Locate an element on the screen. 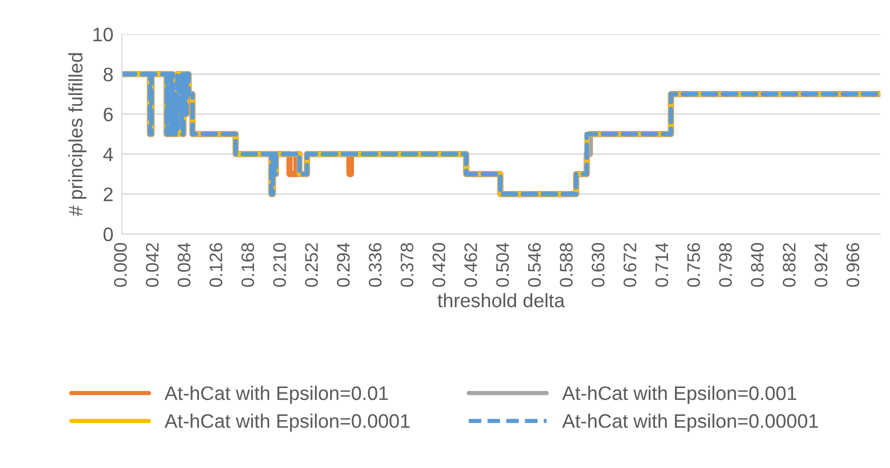 Image resolution: width=890 pixels, height=468 pixels. x-tick-label: 0.798 is located at coordinates (725, 265).